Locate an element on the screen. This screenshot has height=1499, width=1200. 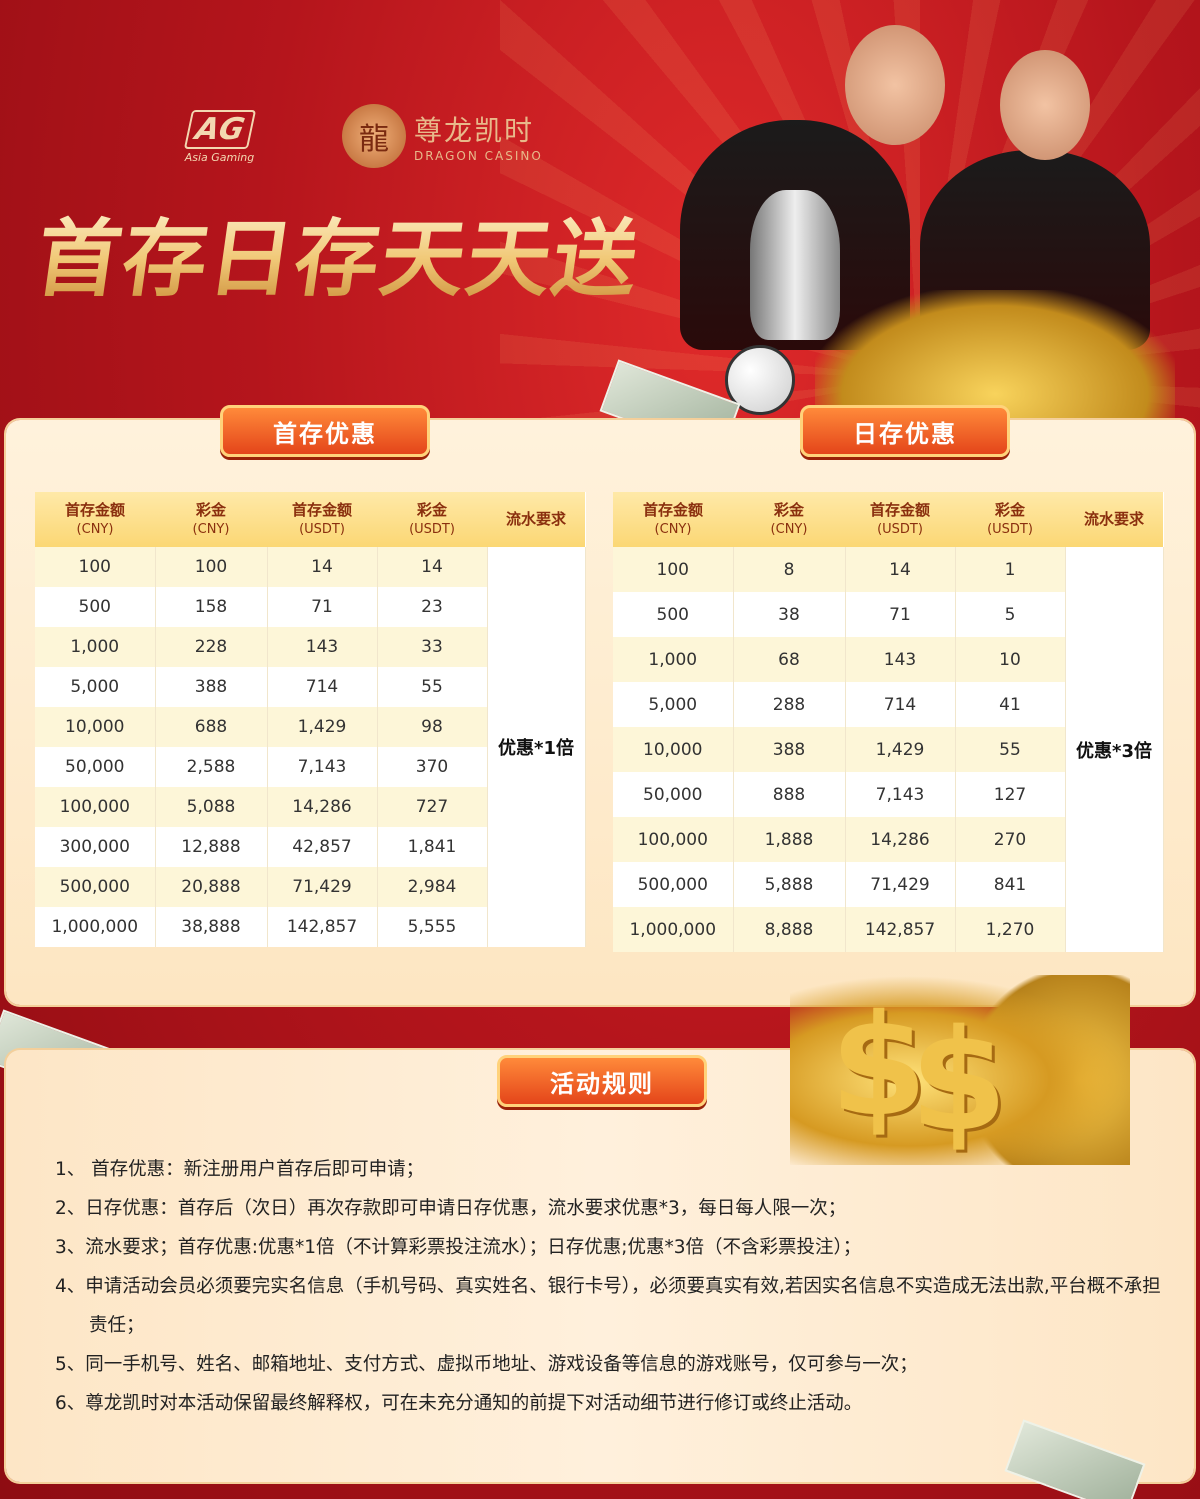
tab-first-deposit: 首存优惠 is located at coordinates (325, 431).